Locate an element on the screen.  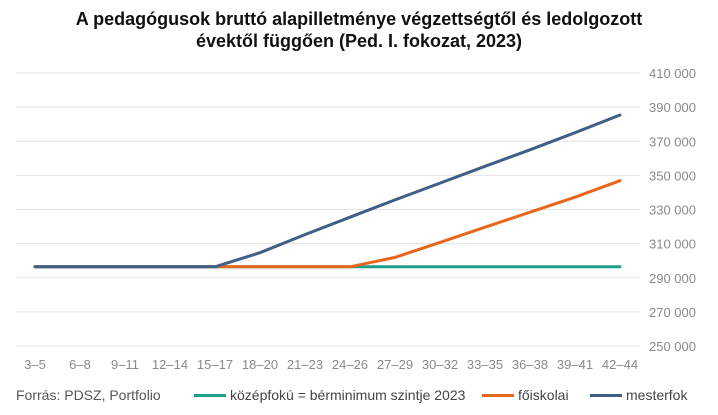
legend-swatch-mesterfok is located at coordinates (606, 395).